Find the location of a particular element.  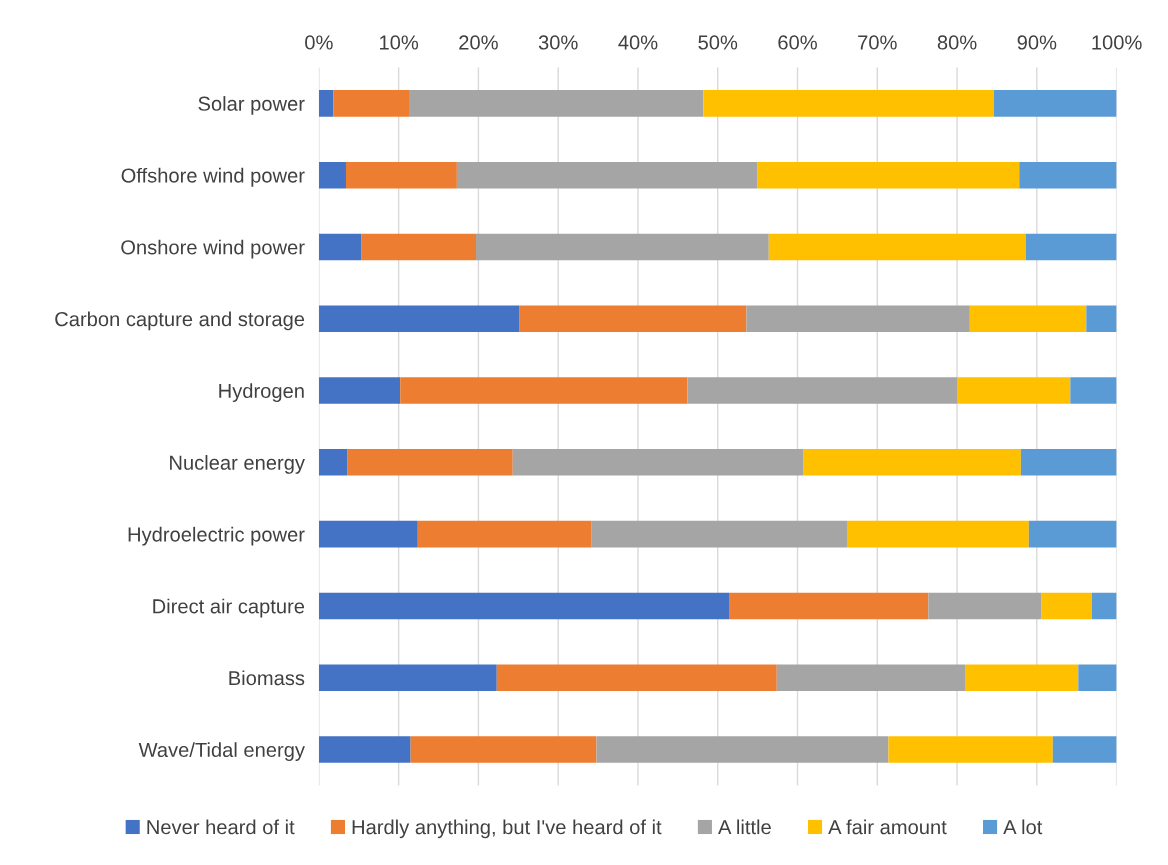

y-tick-label: Onshore wind power is located at coordinates (213, 249).